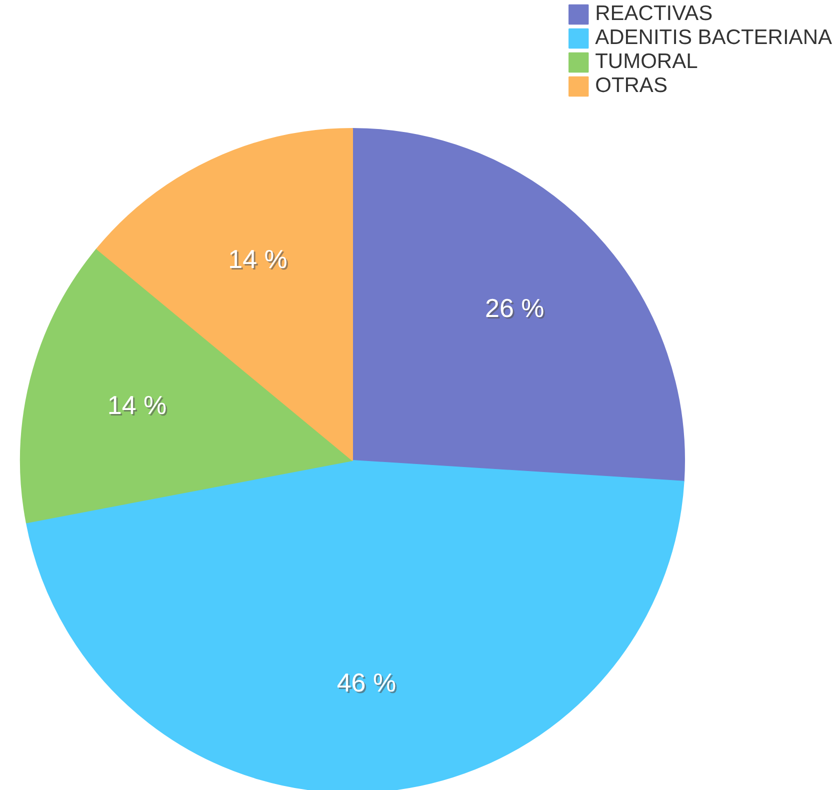  What do you see at coordinates (631, 86) in the screenshot?
I see `legend-label: OTRAS` at bounding box center [631, 86].